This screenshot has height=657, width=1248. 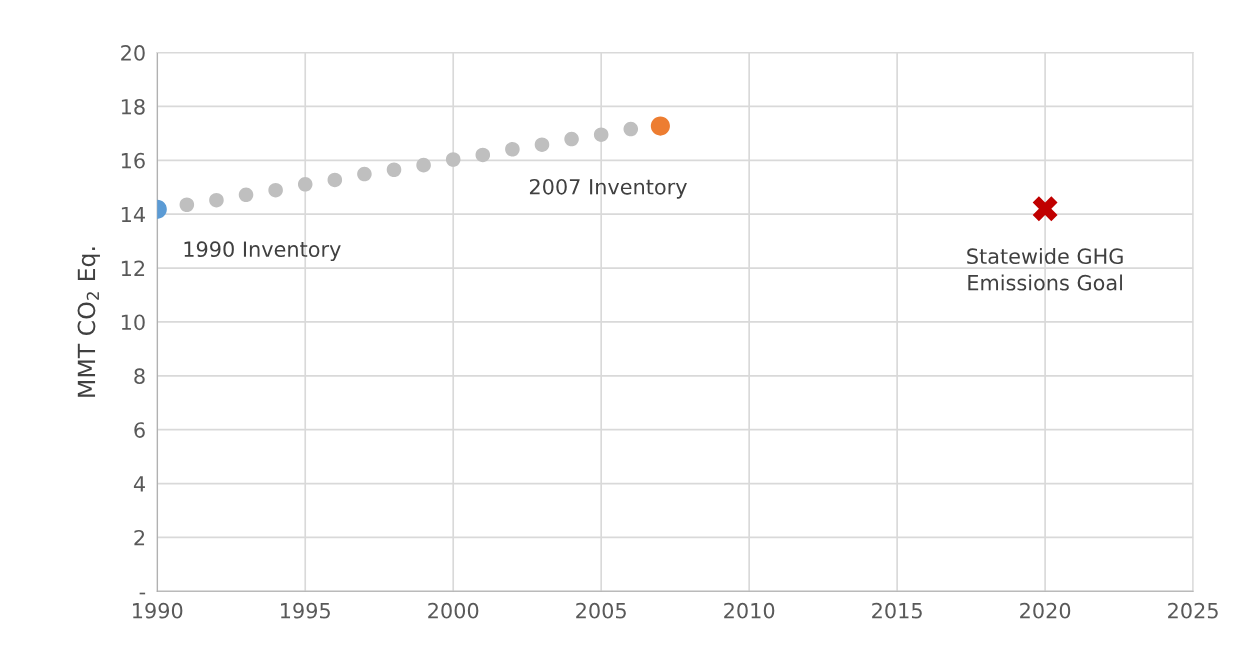 What do you see at coordinates (139, 376) in the screenshot?
I see `y-tick-label: 8` at bounding box center [139, 376].